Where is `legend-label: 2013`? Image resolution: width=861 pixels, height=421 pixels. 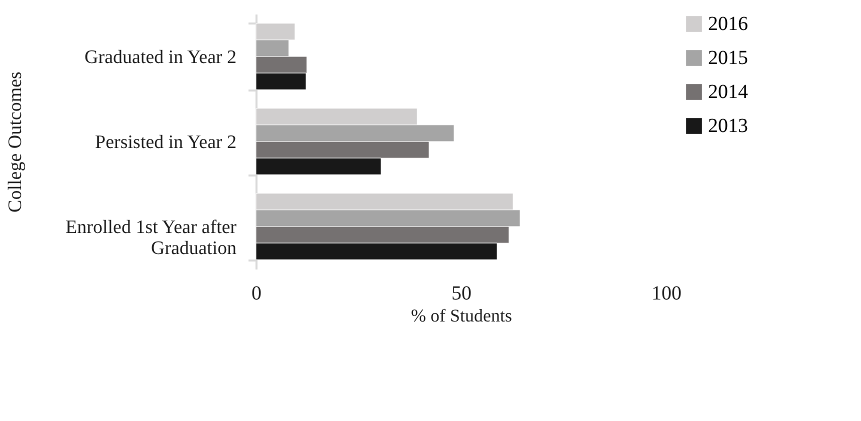
legend-label: 2013 is located at coordinates (728, 126).